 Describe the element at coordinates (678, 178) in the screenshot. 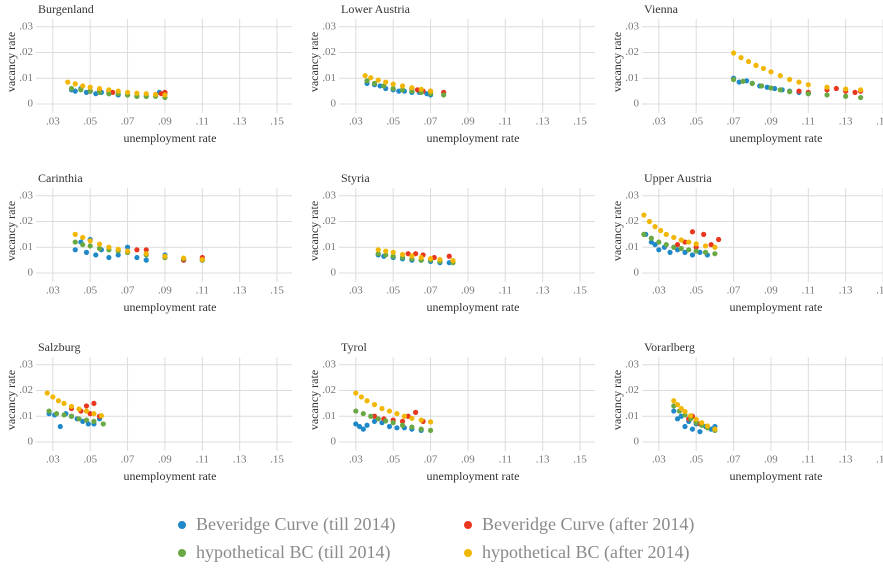

I see `panel-title: Upper Austria` at that location.